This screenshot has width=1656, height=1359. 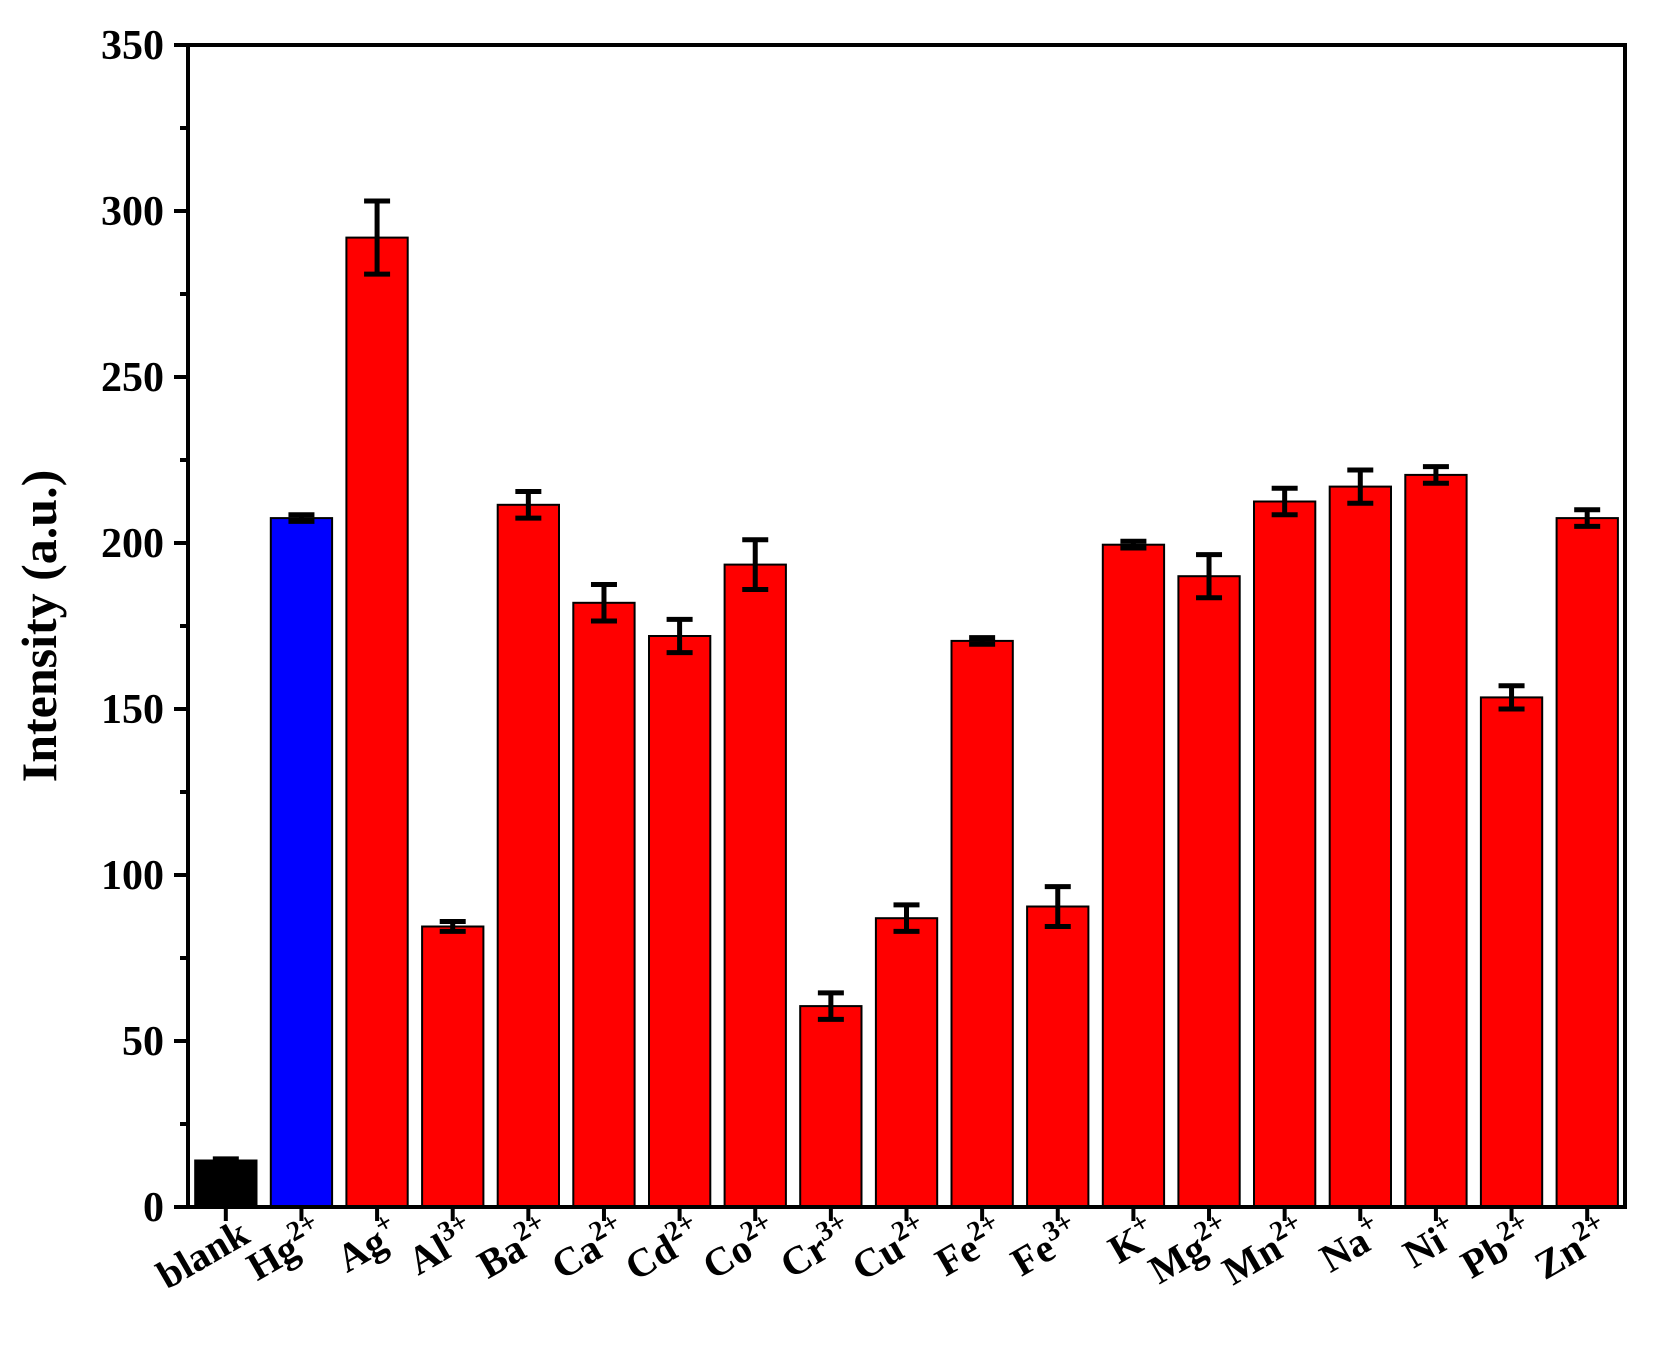 I want to click on y-tick-label: 200, so click(x=132, y=544).